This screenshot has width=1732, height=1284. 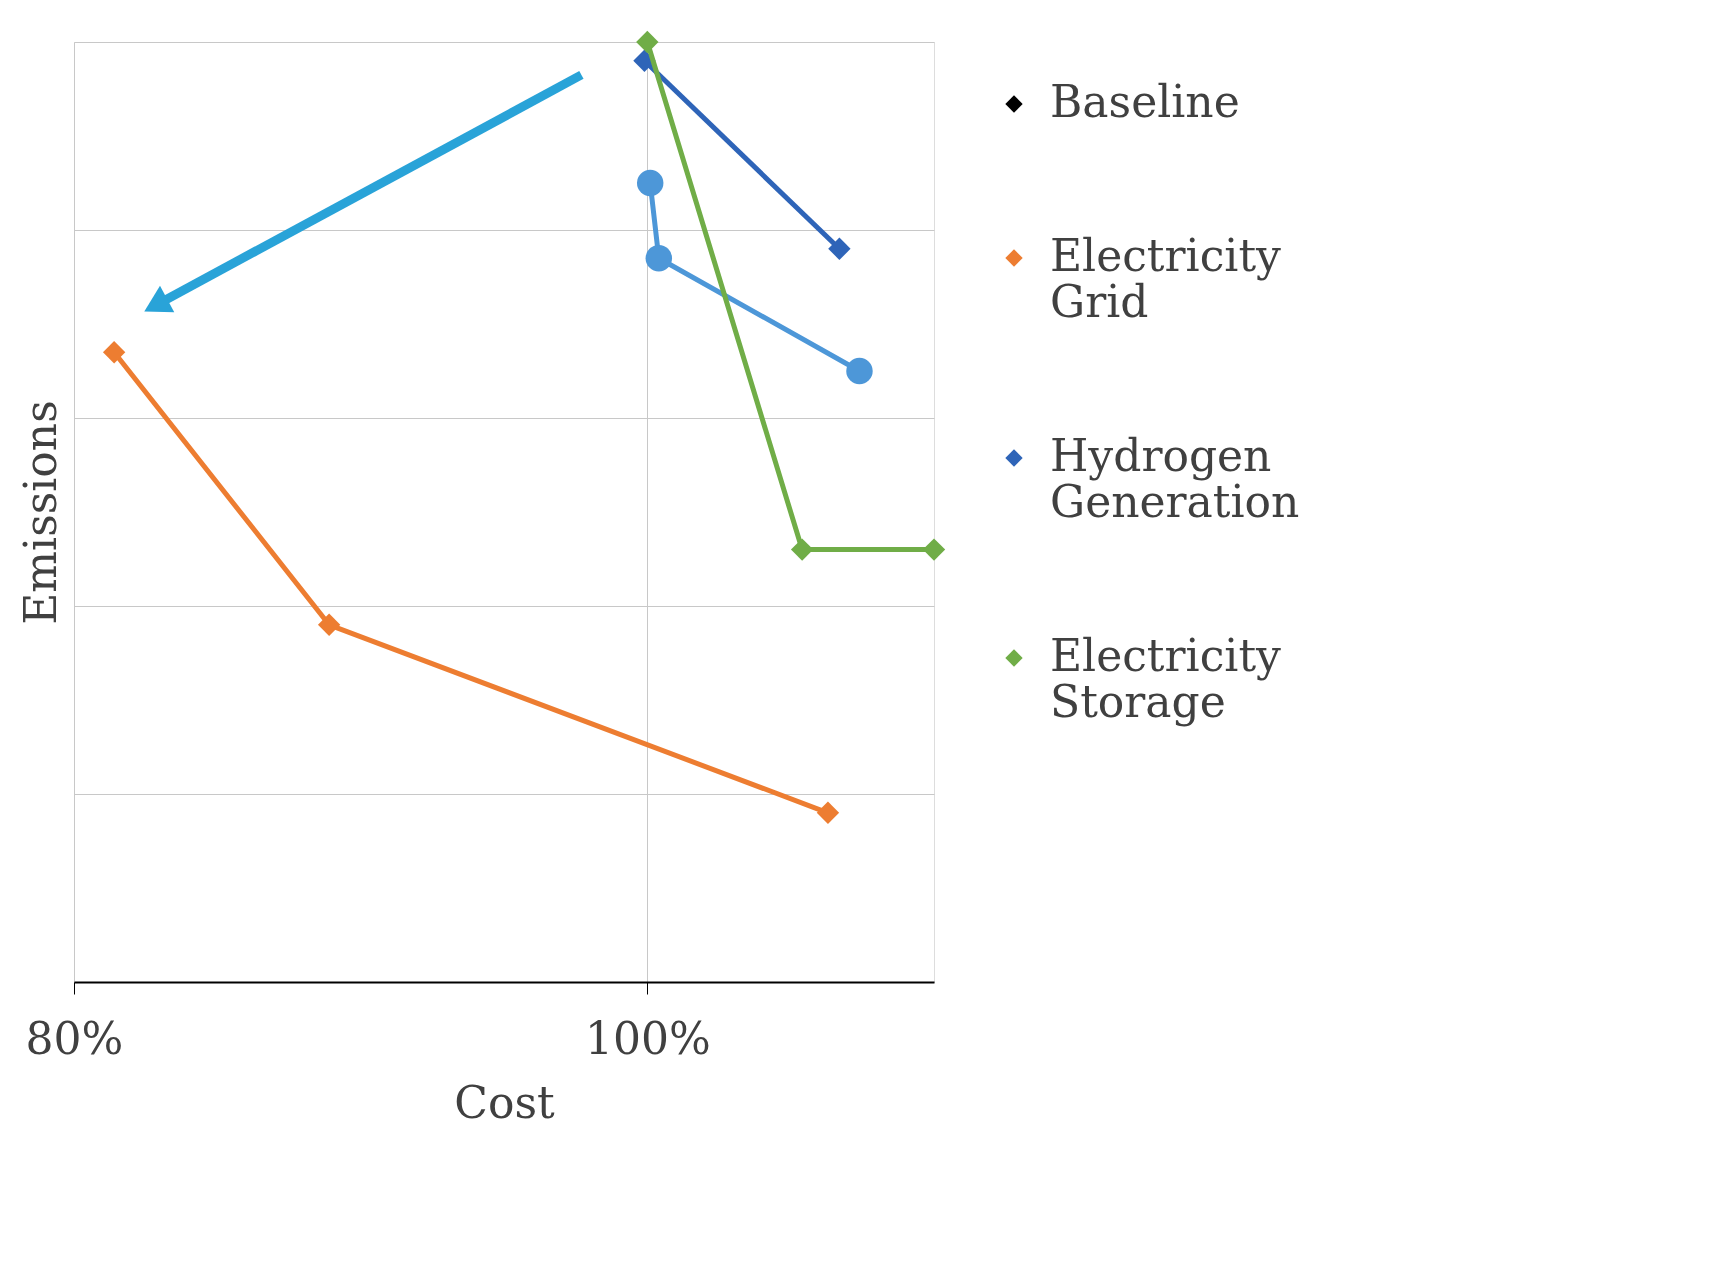 What do you see at coordinates (1166, 278) in the screenshot?
I see `legend-label: Electricity Grid` at bounding box center [1166, 278].